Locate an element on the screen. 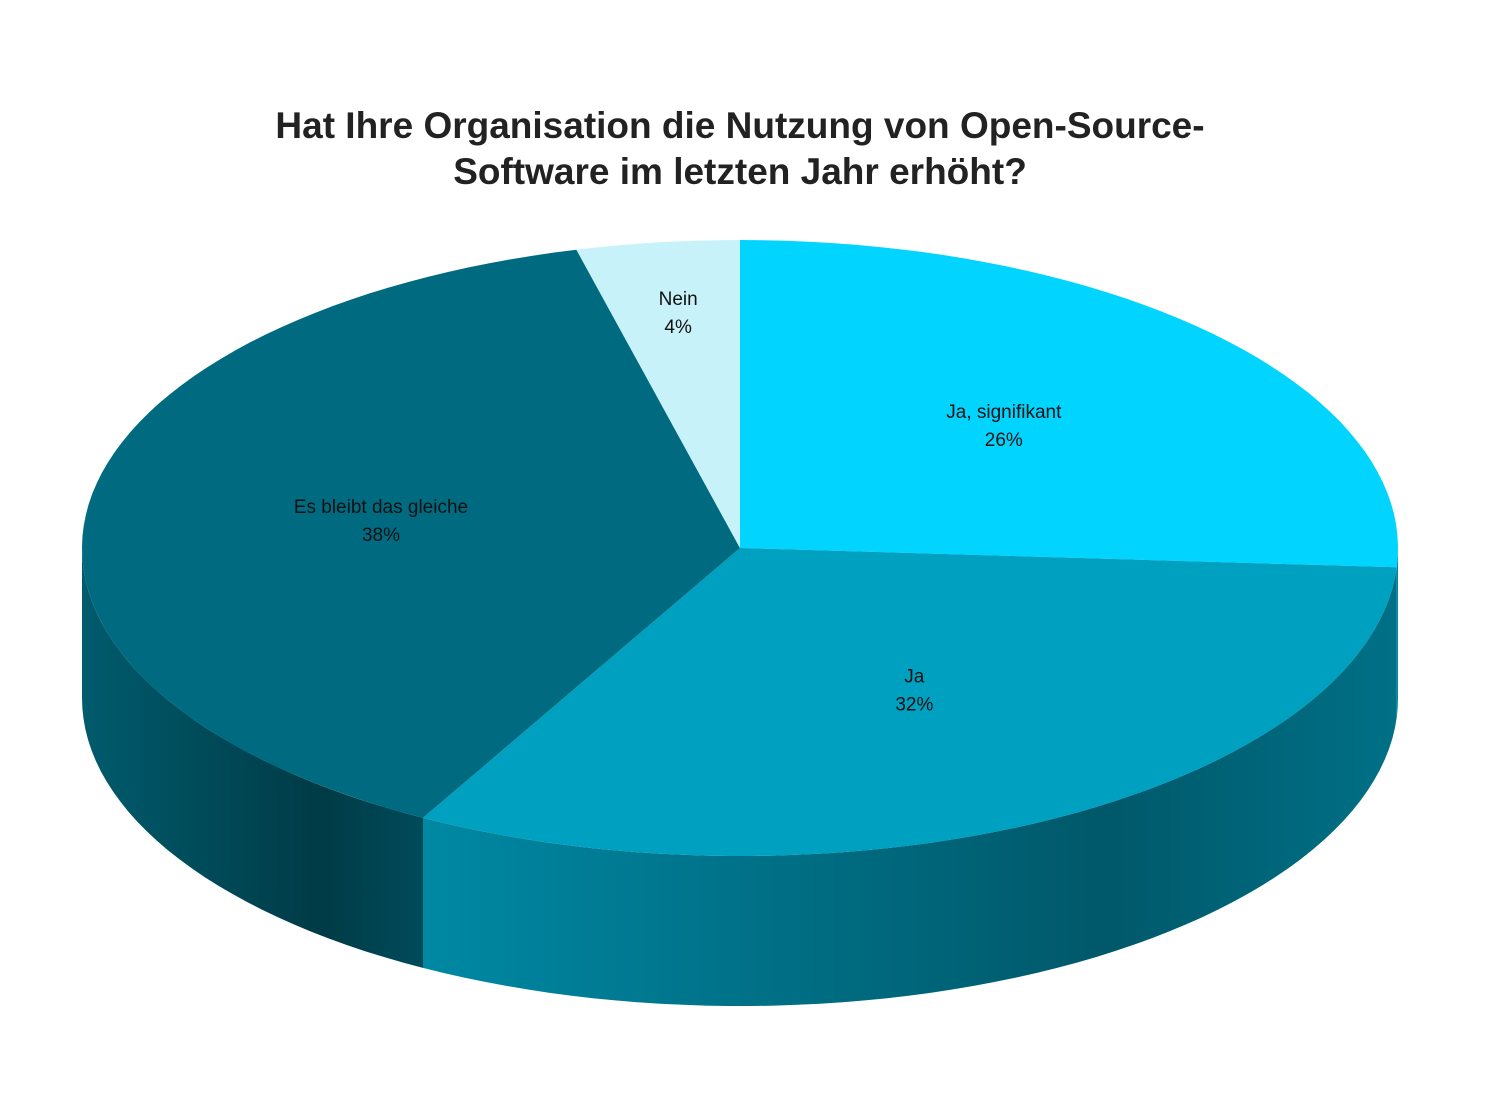 The image size is (1500, 1110). value-label: 26% is located at coordinates (1004, 440).